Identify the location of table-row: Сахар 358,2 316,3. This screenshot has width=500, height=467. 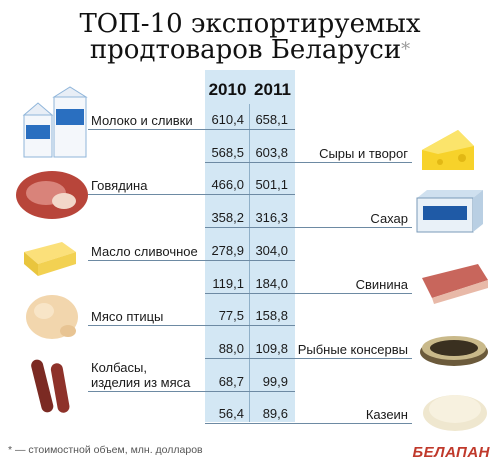
(250, 218).